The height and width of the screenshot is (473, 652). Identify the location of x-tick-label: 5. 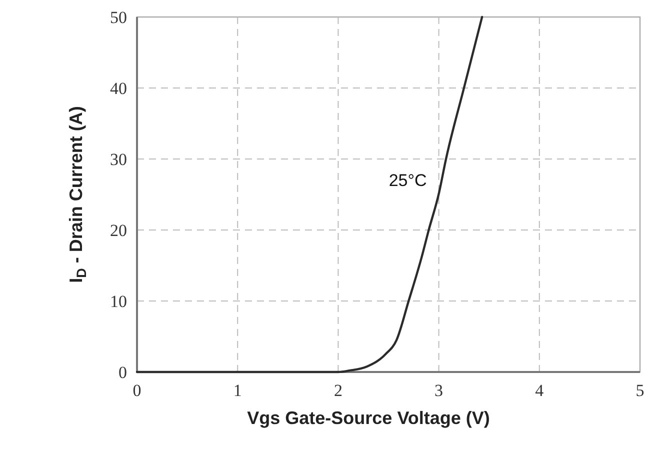
(640, 390).